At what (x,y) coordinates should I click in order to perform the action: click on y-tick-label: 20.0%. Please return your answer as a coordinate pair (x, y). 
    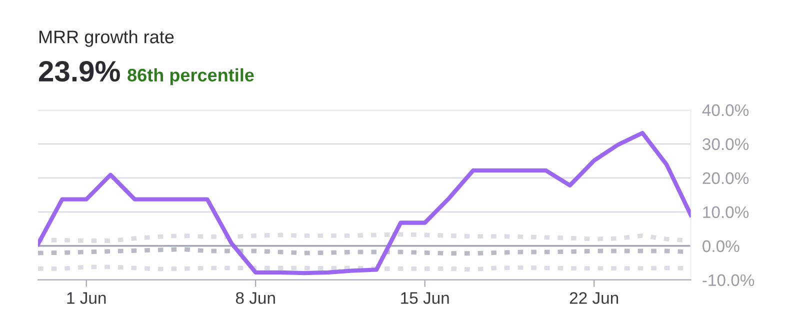
    Looking at the image, I should click on (725, 178).